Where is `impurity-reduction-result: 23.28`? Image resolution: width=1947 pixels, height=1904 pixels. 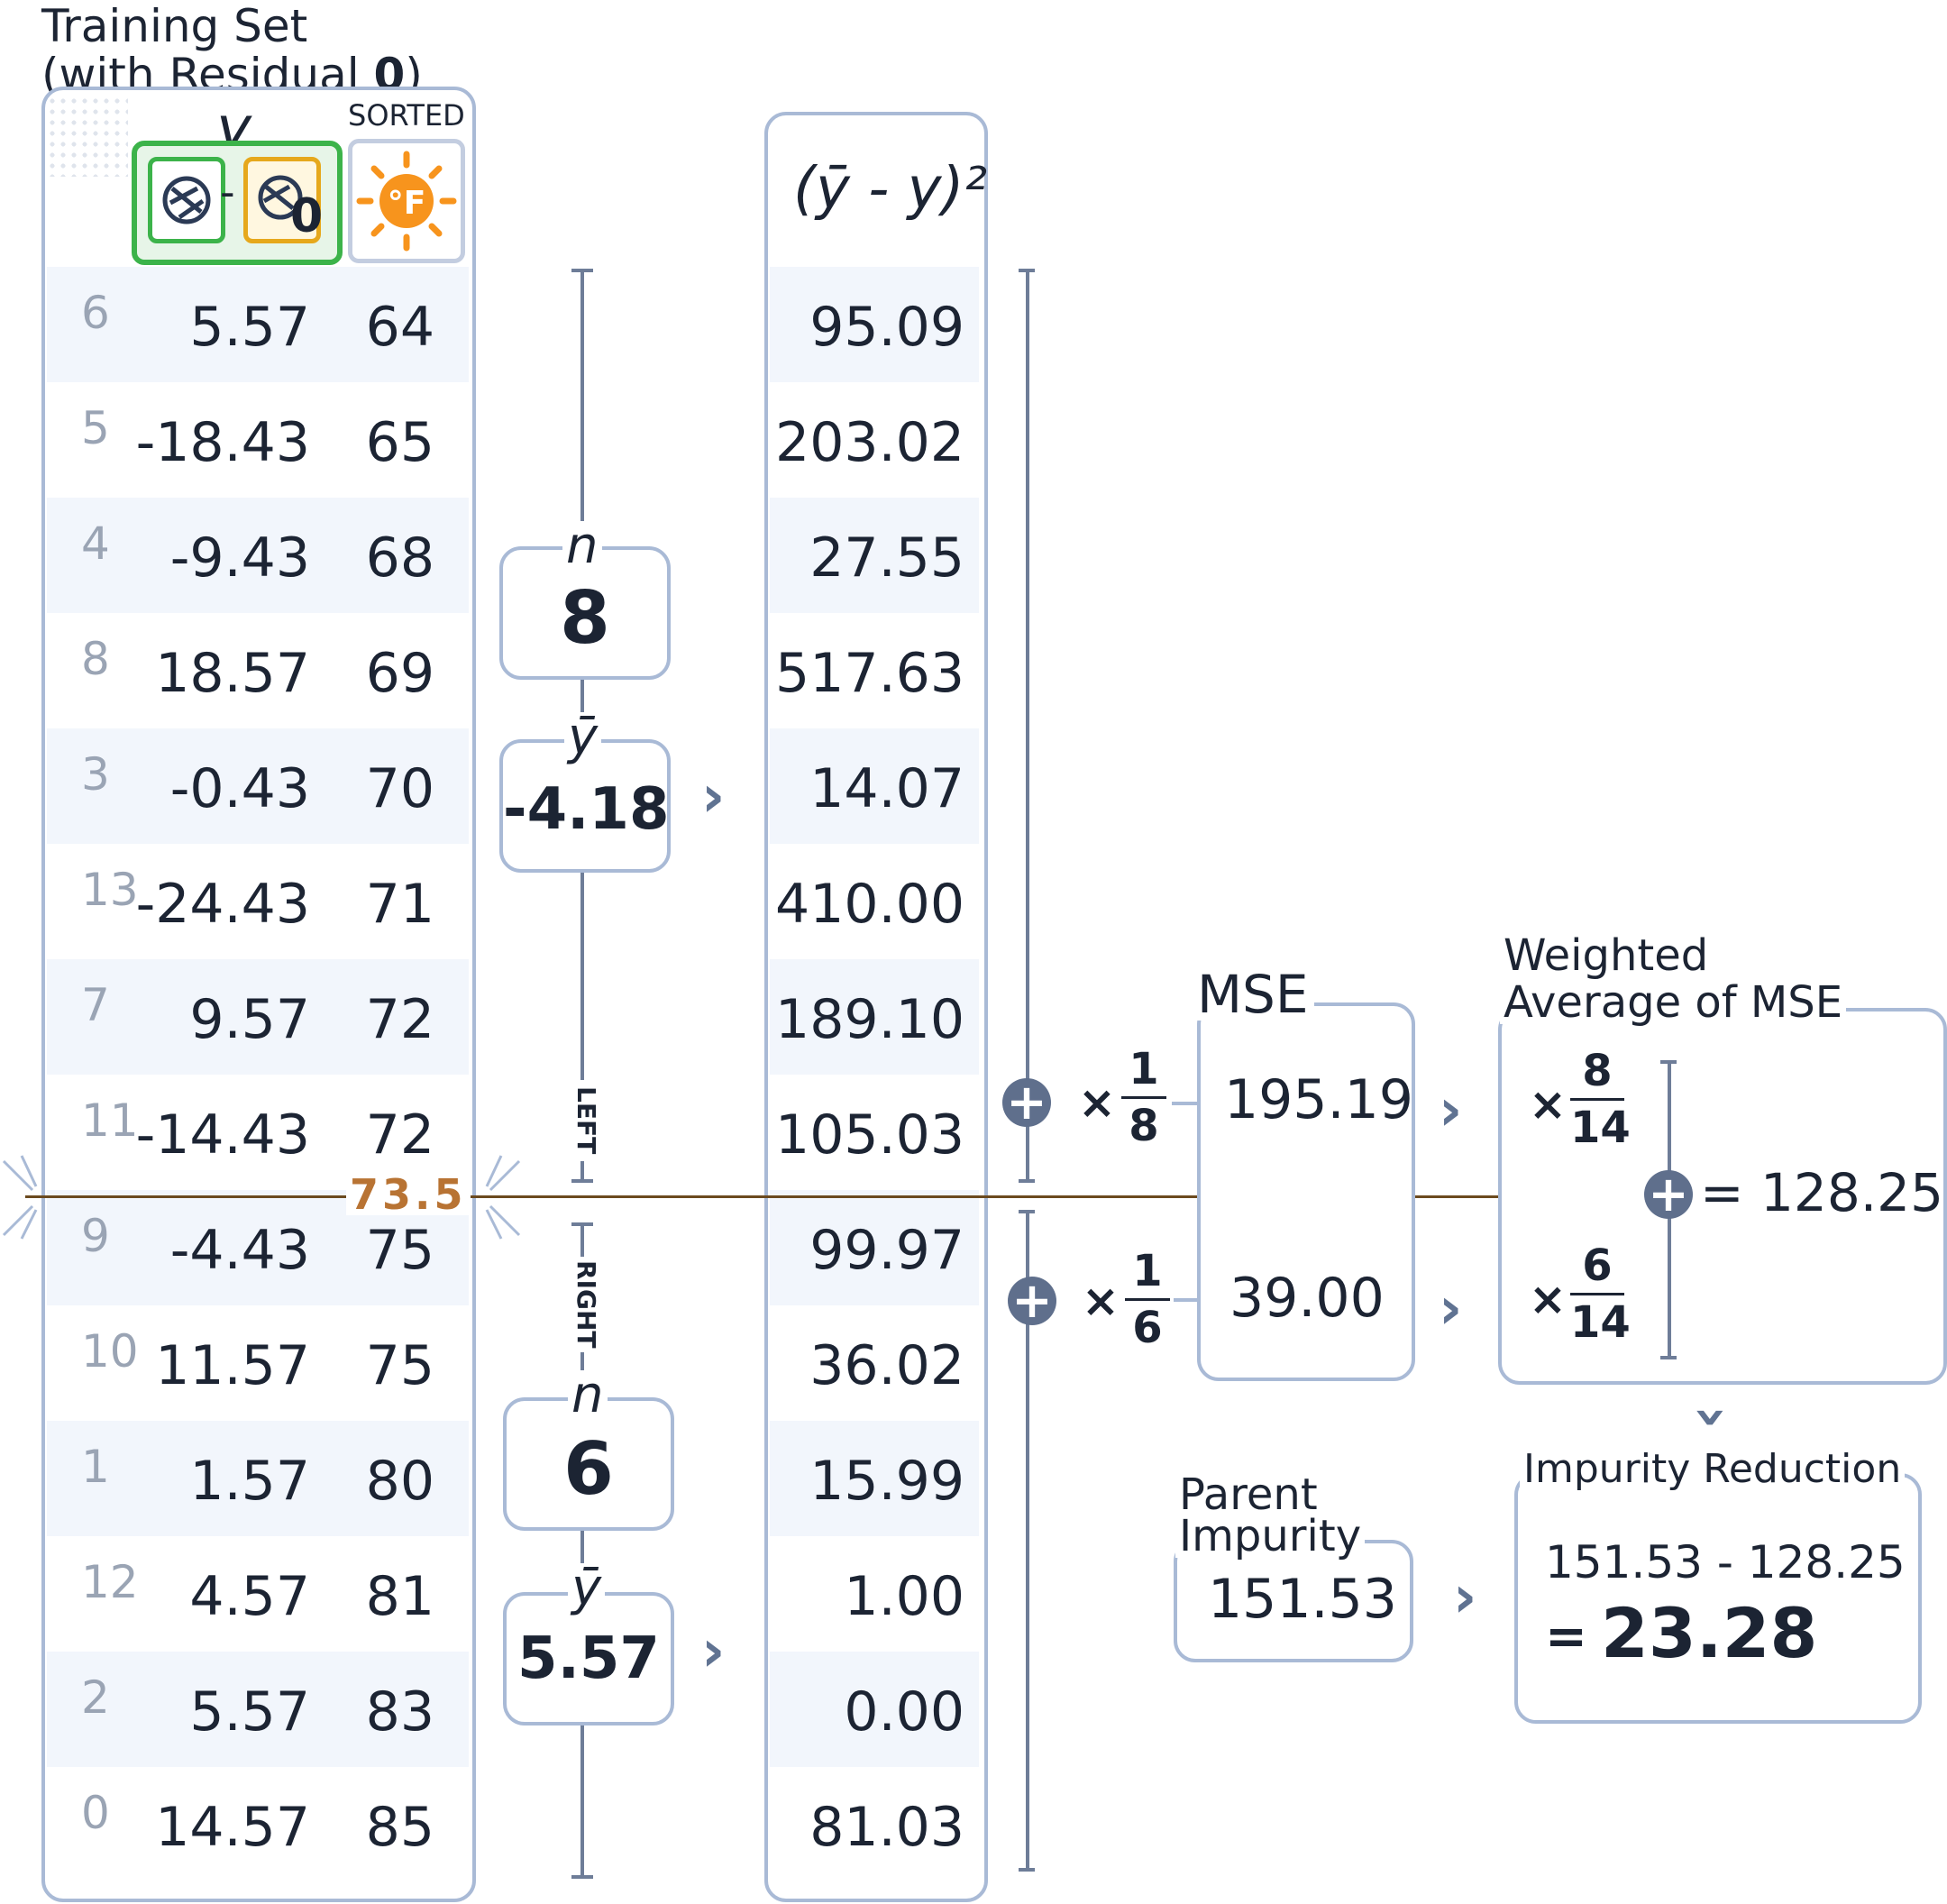
impurity-reduction-result: 23.28 is located at coordinates (1709, 1633).